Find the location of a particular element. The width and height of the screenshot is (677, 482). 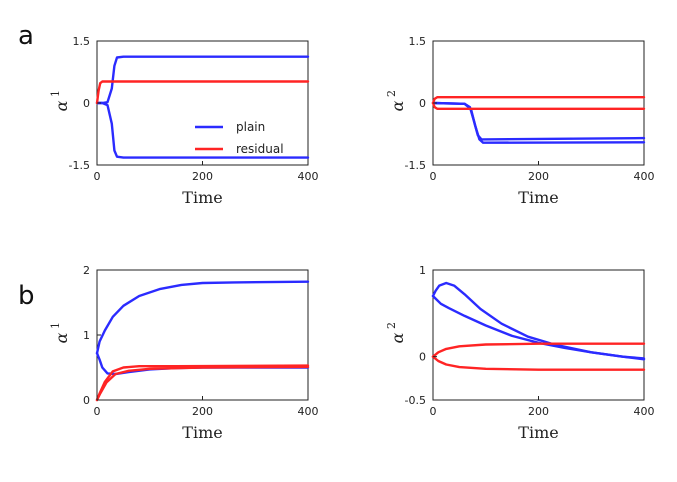

y-tick-label: -0.5 is located at coordinates (415, 400).